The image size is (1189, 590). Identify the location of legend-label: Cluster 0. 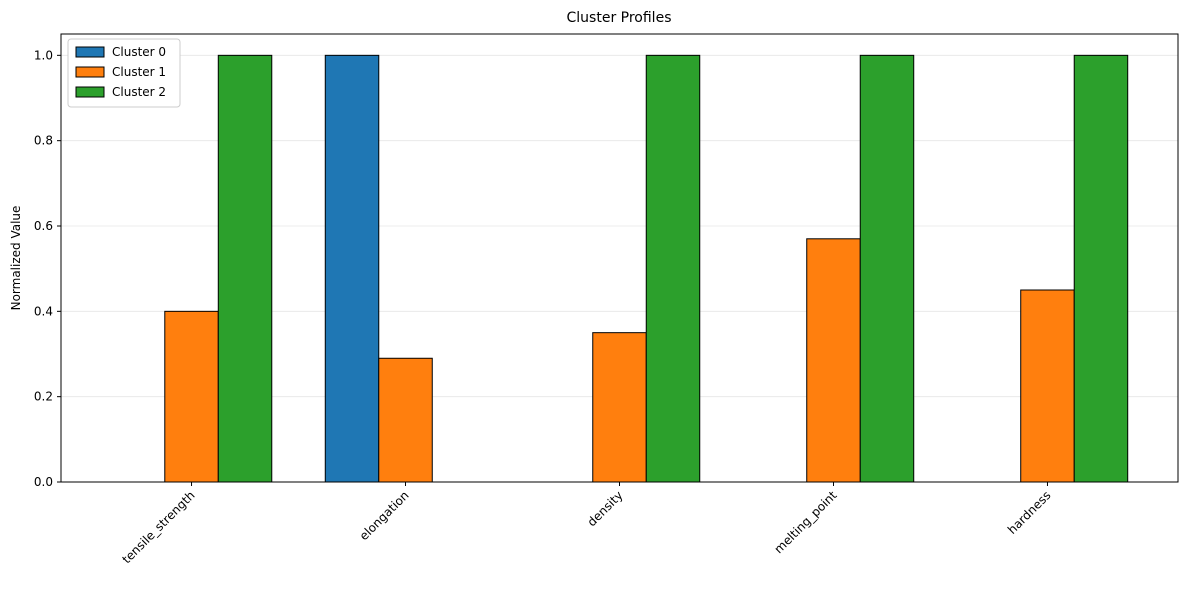
(139, 52).